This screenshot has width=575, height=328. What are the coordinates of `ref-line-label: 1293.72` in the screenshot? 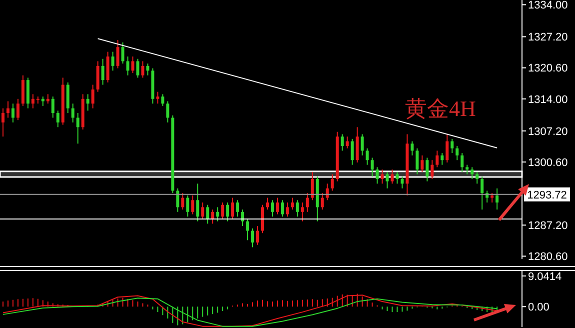 It's located at (547, 195).